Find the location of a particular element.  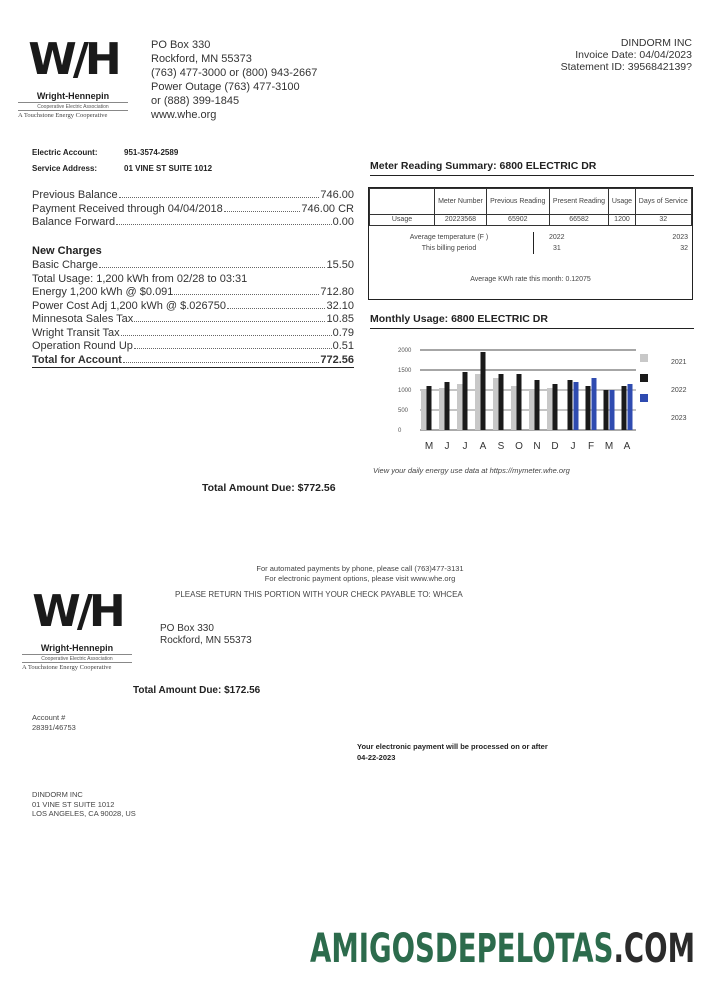

line-value: 746.00 is located at coordinates (337, 195).